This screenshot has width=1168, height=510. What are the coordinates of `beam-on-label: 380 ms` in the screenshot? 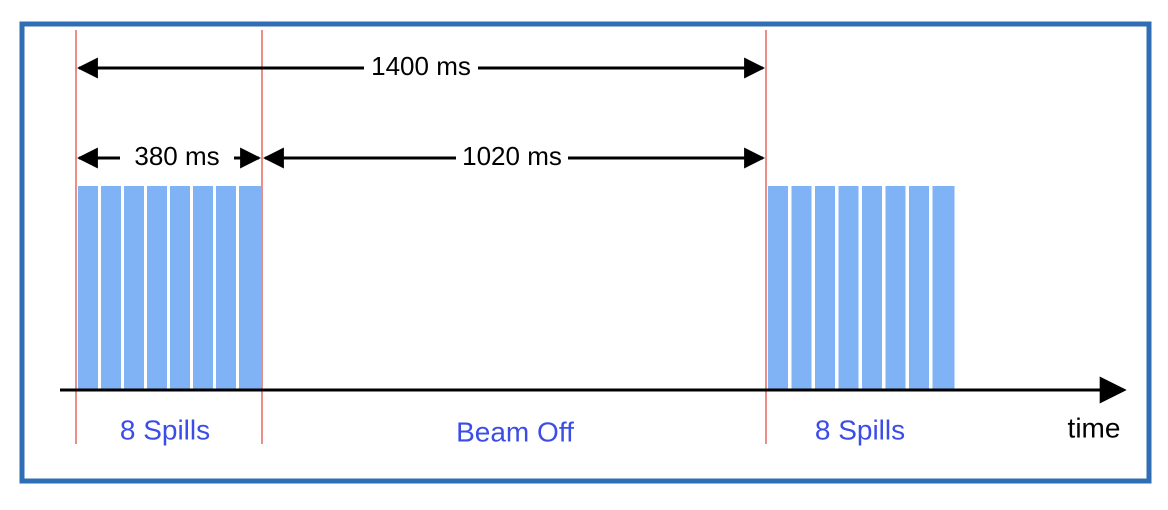 It's located at (176, 156).